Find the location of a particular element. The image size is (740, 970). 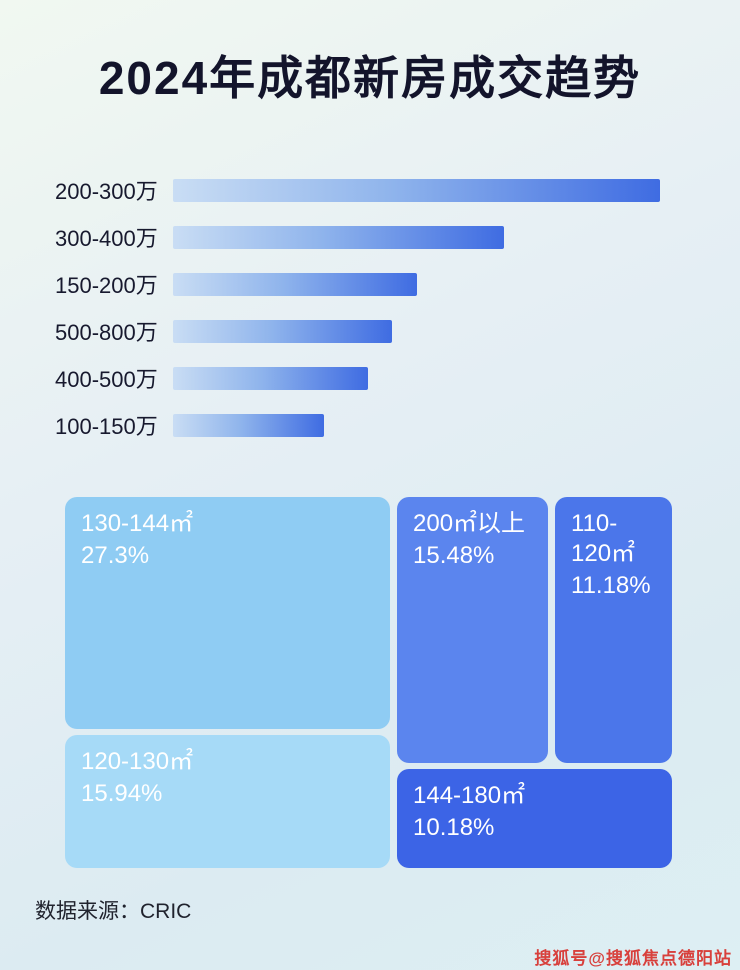

bar-category-label: 300-400万 is located at coordinates (106, 238).